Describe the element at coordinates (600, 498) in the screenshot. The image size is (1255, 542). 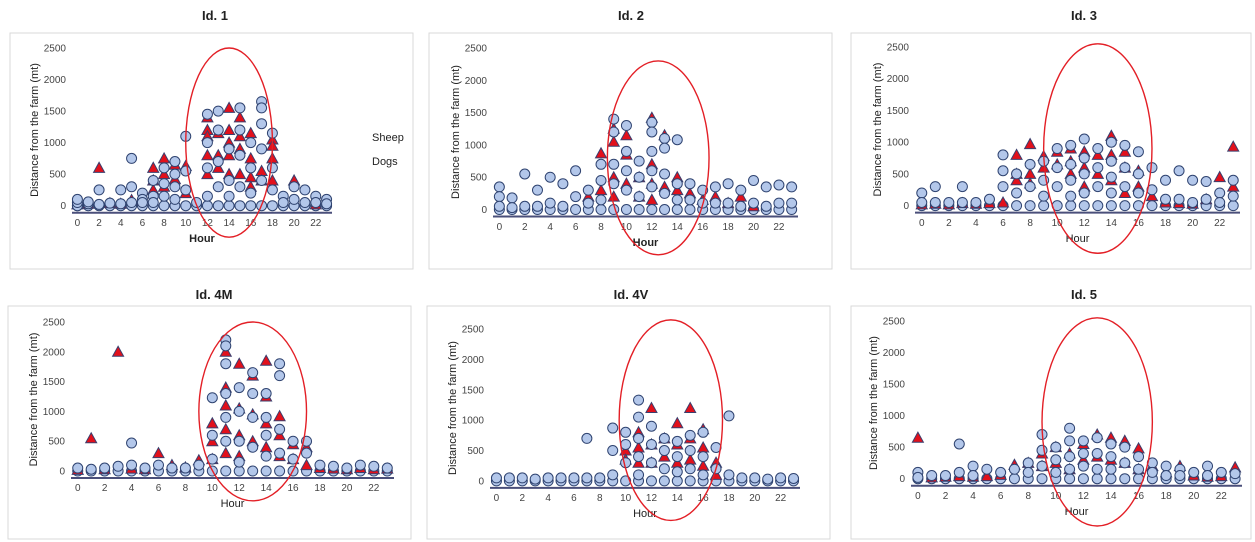
I see `x-tick-label: 8` at that location.